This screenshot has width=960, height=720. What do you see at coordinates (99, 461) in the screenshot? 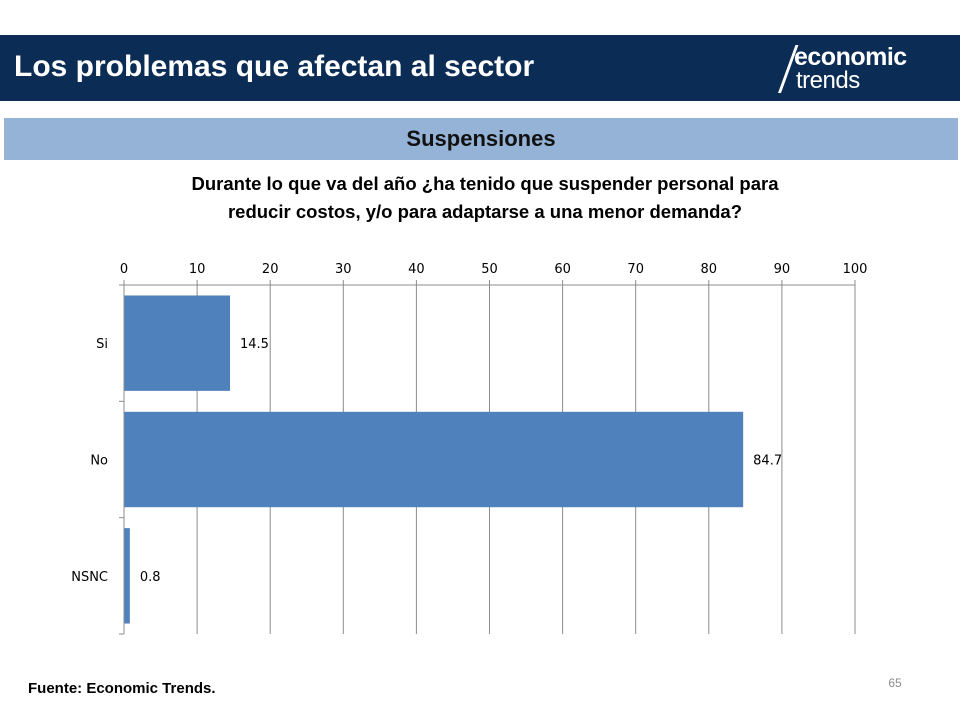
I see `category-label-no: No` at bounding box center [99, 461].